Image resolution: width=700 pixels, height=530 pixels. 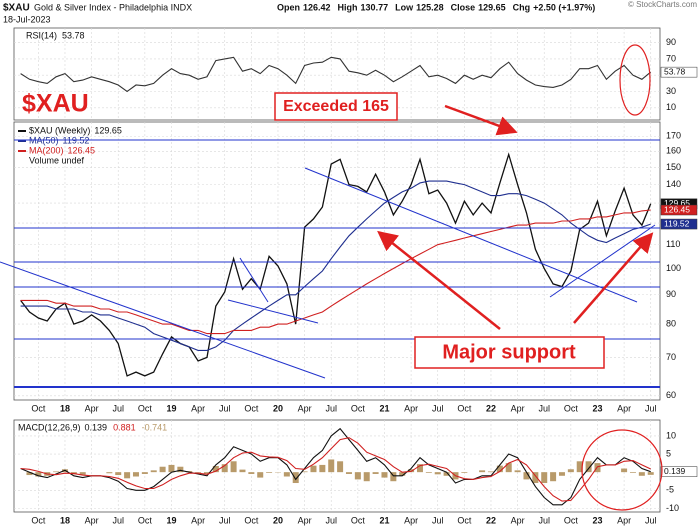 What do you see at coordinates (673, 167) in the screenshot?
I see `y-tick-label: 150` at bounding box center [673, 167].